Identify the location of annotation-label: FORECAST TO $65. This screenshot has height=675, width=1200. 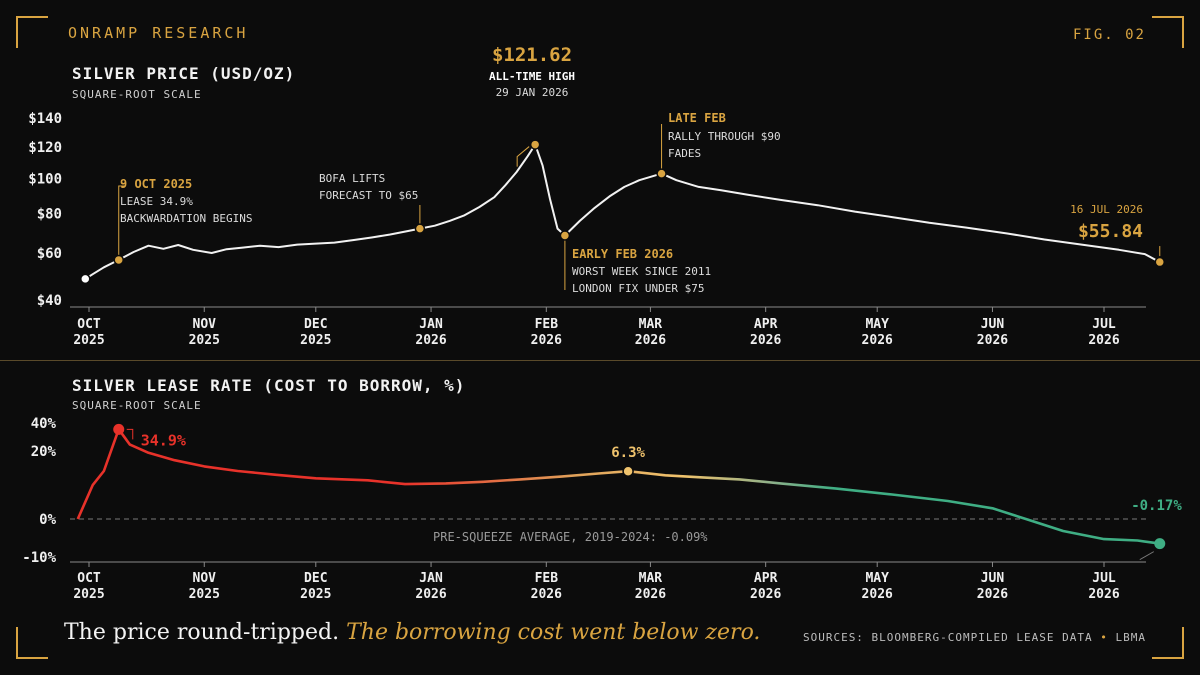
(368, 195).